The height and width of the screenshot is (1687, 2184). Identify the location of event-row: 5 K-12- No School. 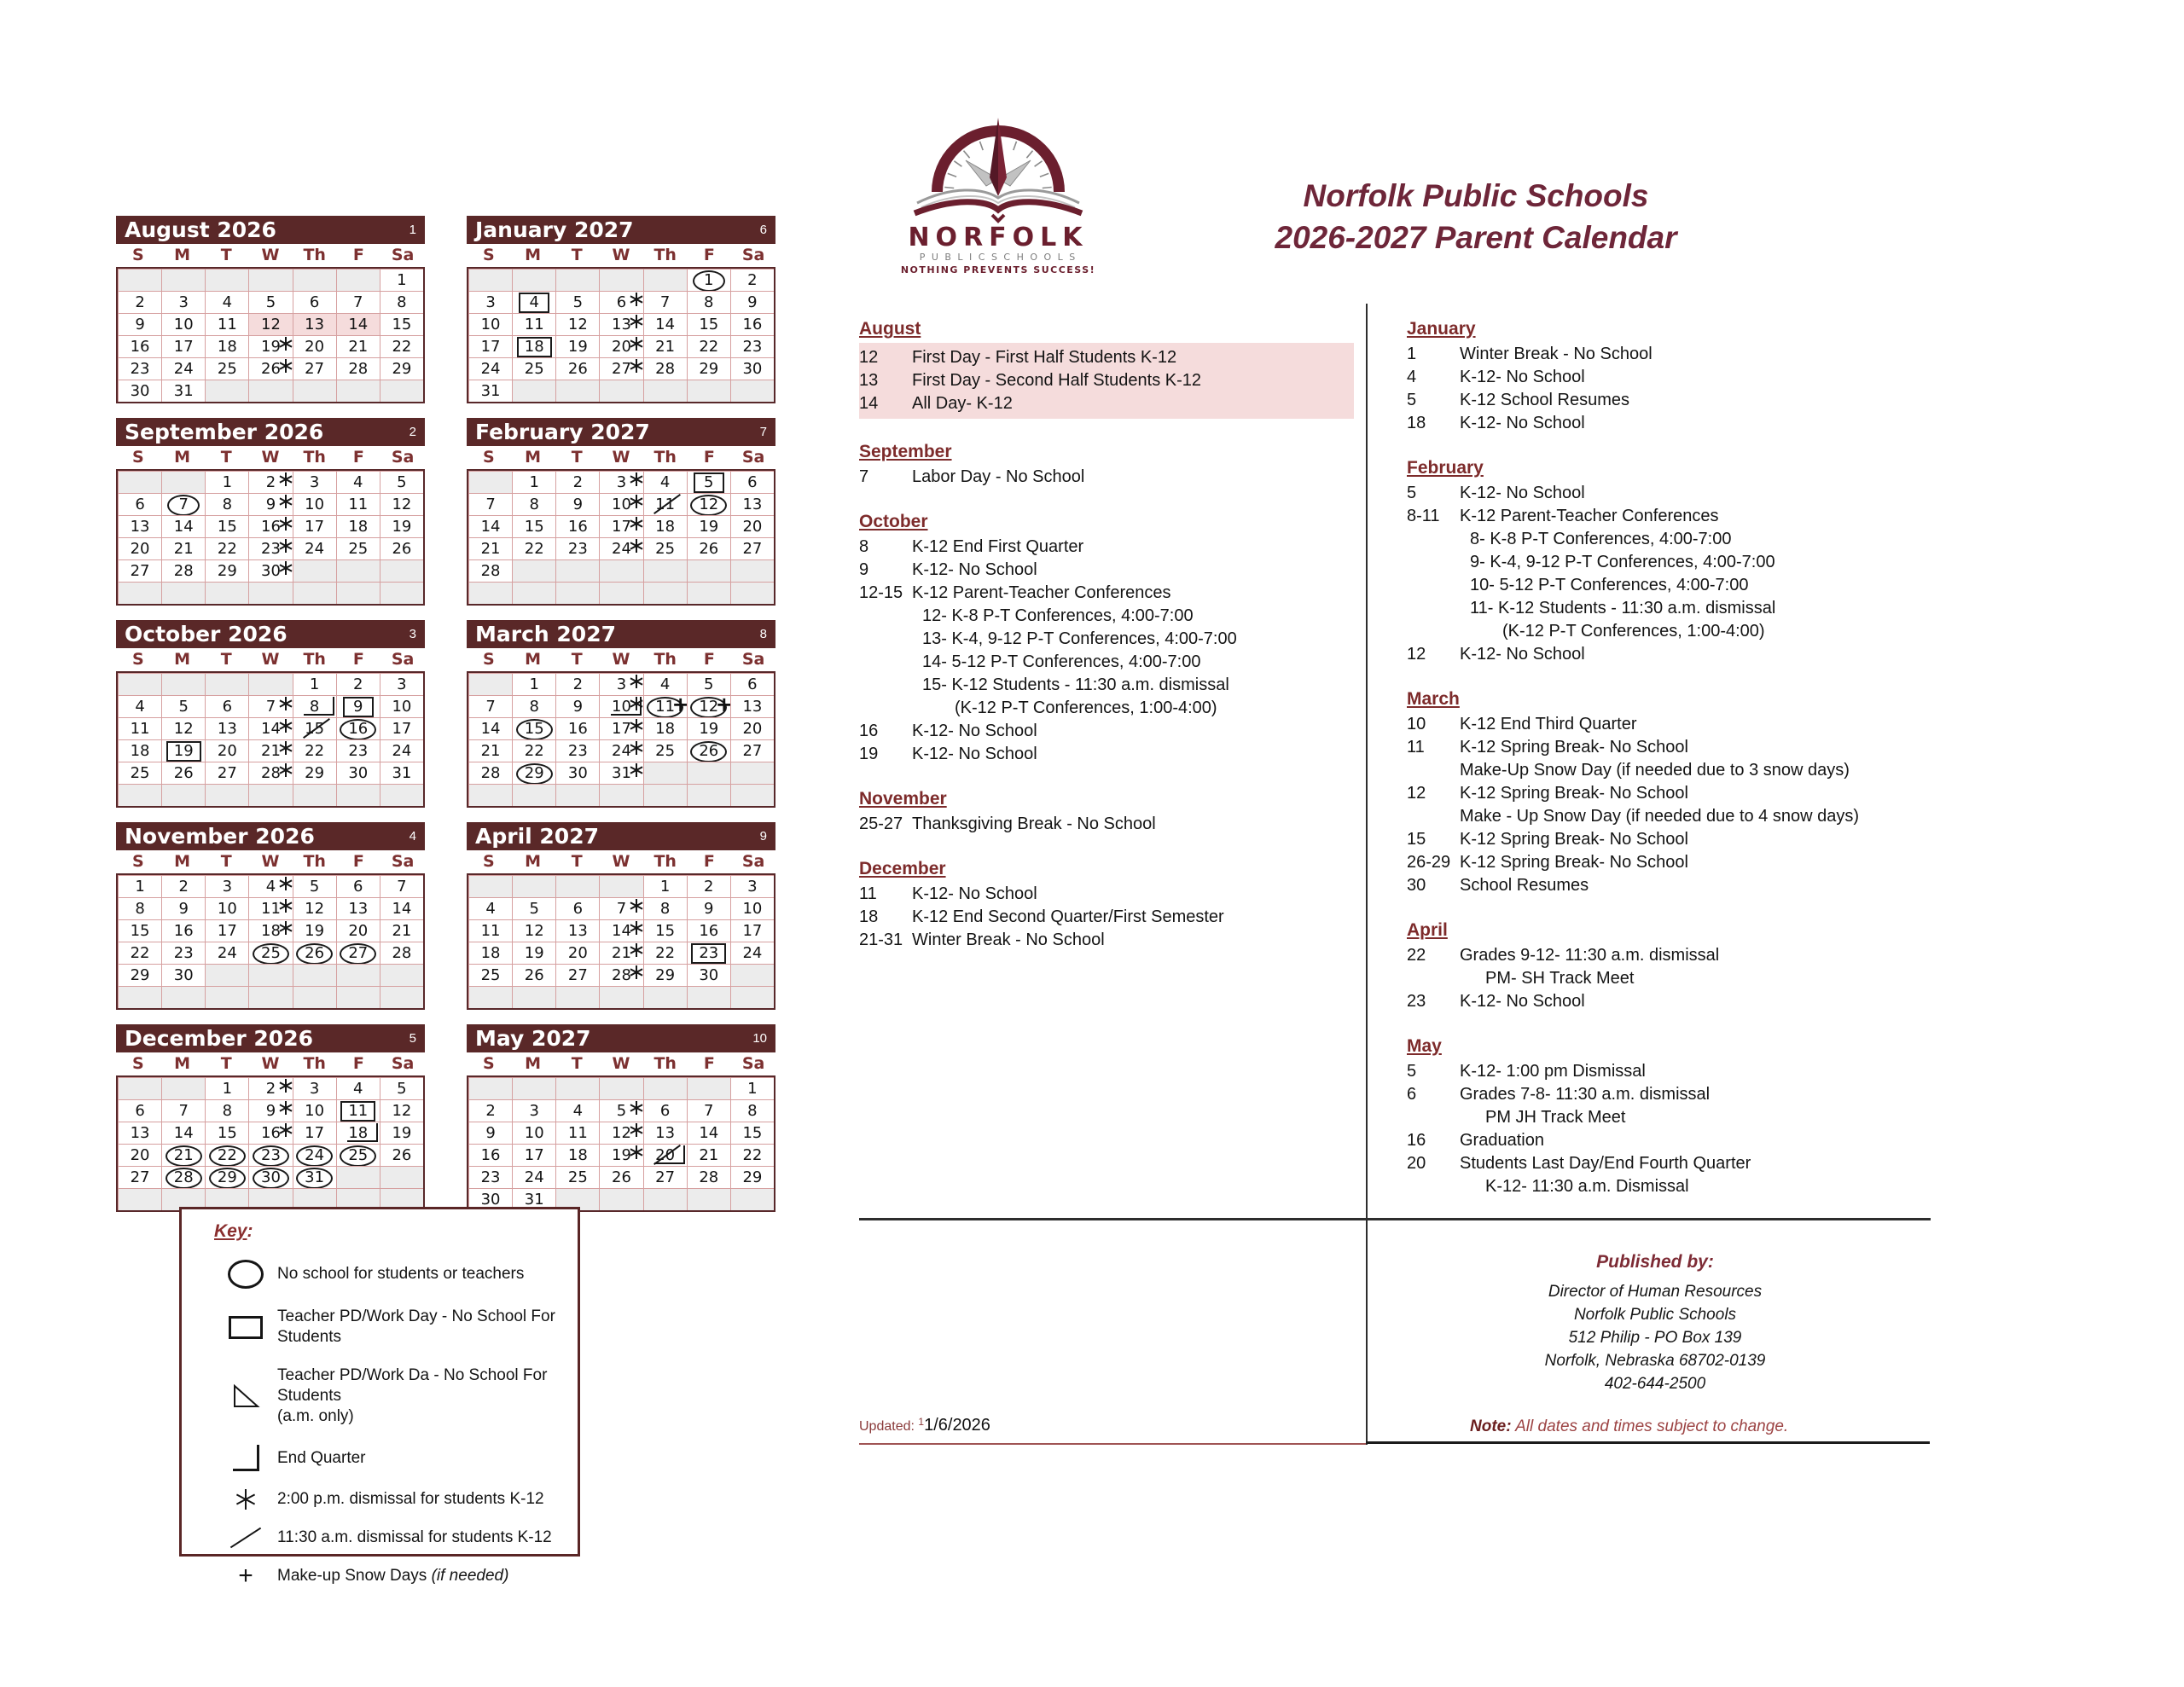
(1665, 494).